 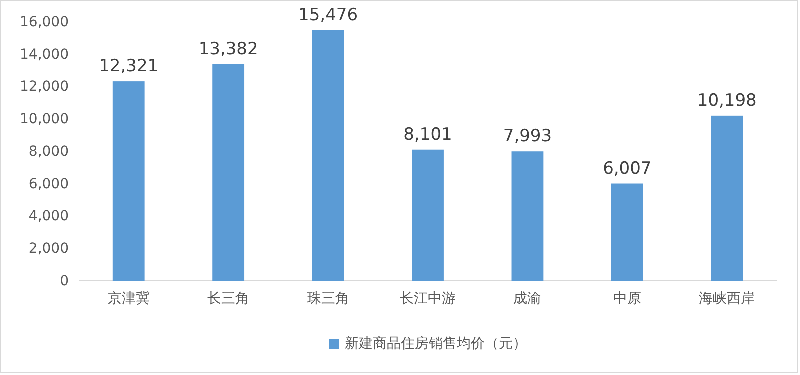 I want to click on x-tick-label: 长江中游, so click(x=428, y=298).